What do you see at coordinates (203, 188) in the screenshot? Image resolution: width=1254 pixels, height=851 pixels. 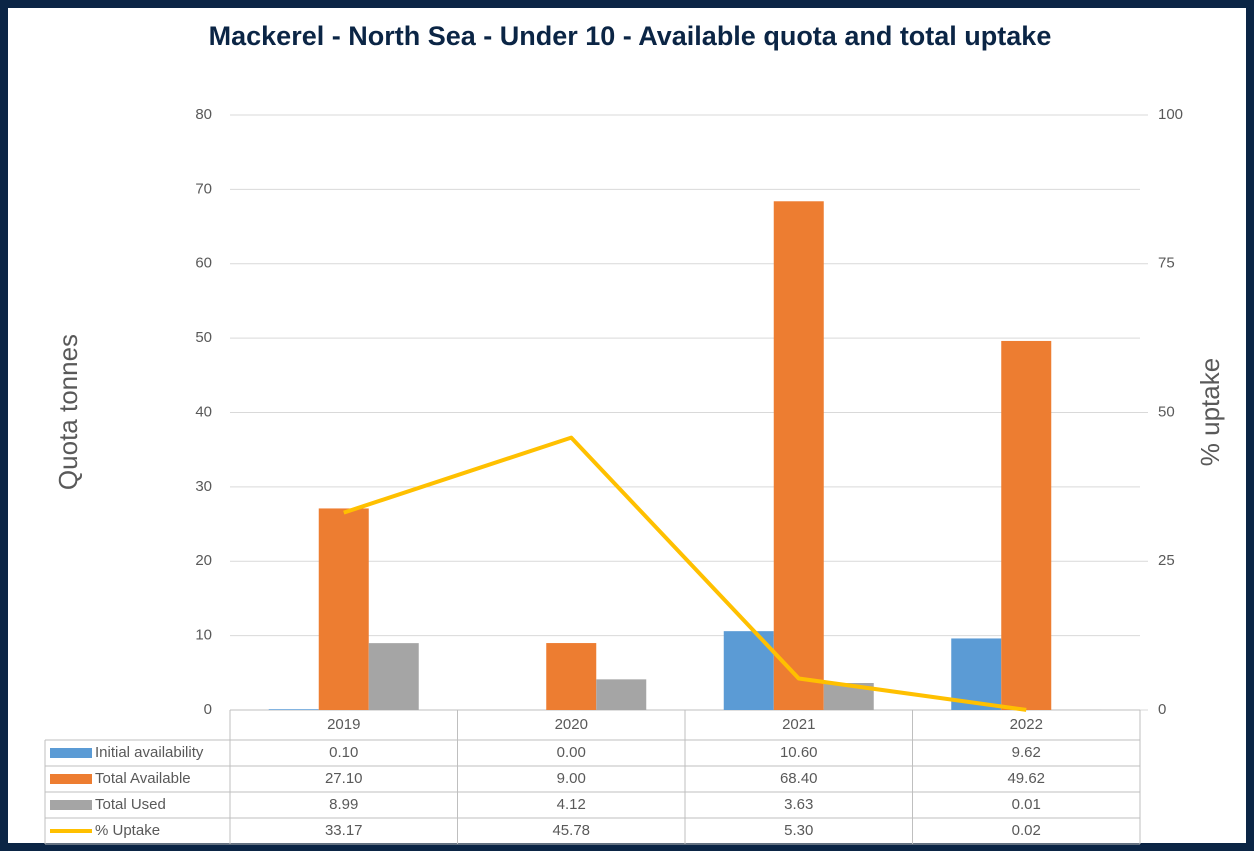 I see `y-tick-label: 70` at bounding box center [203, 188].